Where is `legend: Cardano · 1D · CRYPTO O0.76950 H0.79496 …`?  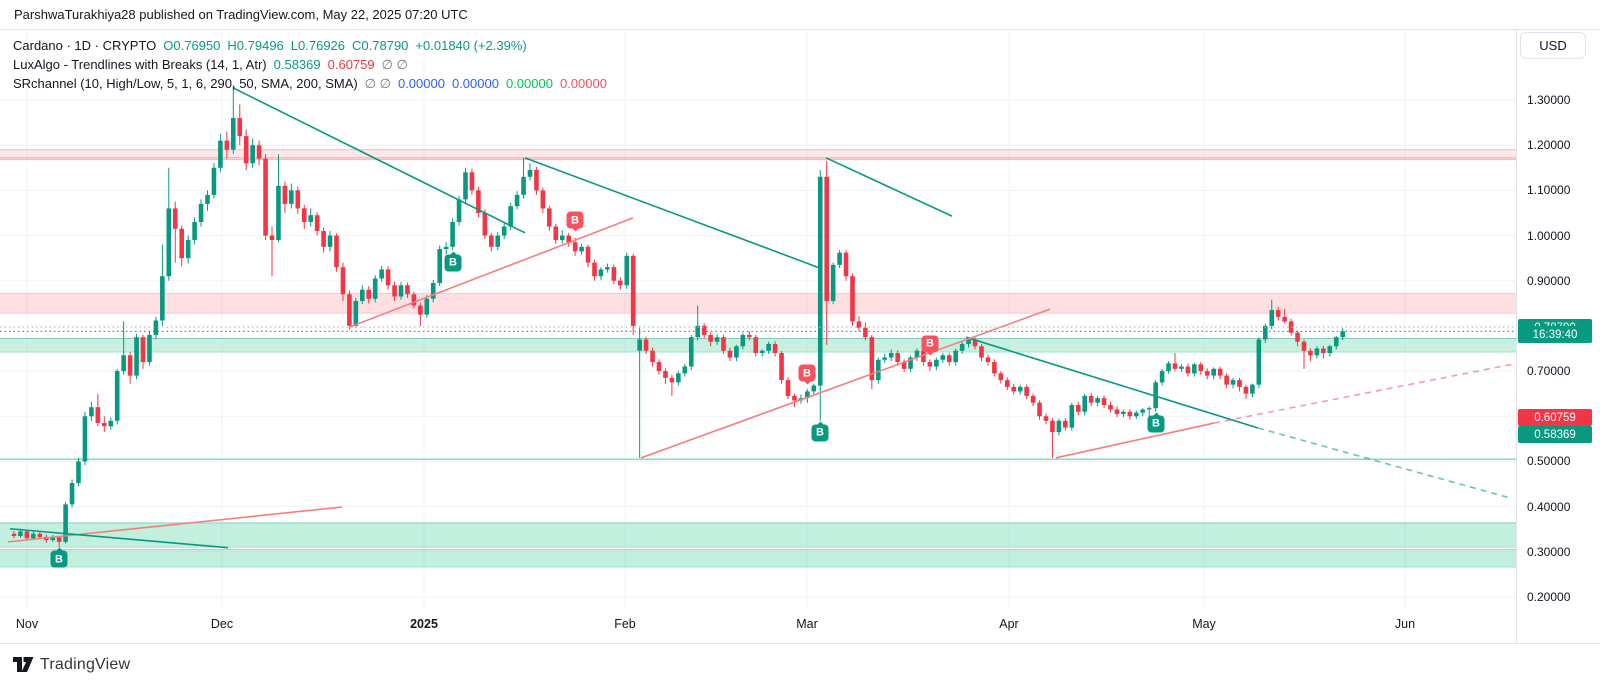 legend: Cardano · 1D · CRYPTO O0.76950 H0.79496 … is located at coordinates (310, 64).